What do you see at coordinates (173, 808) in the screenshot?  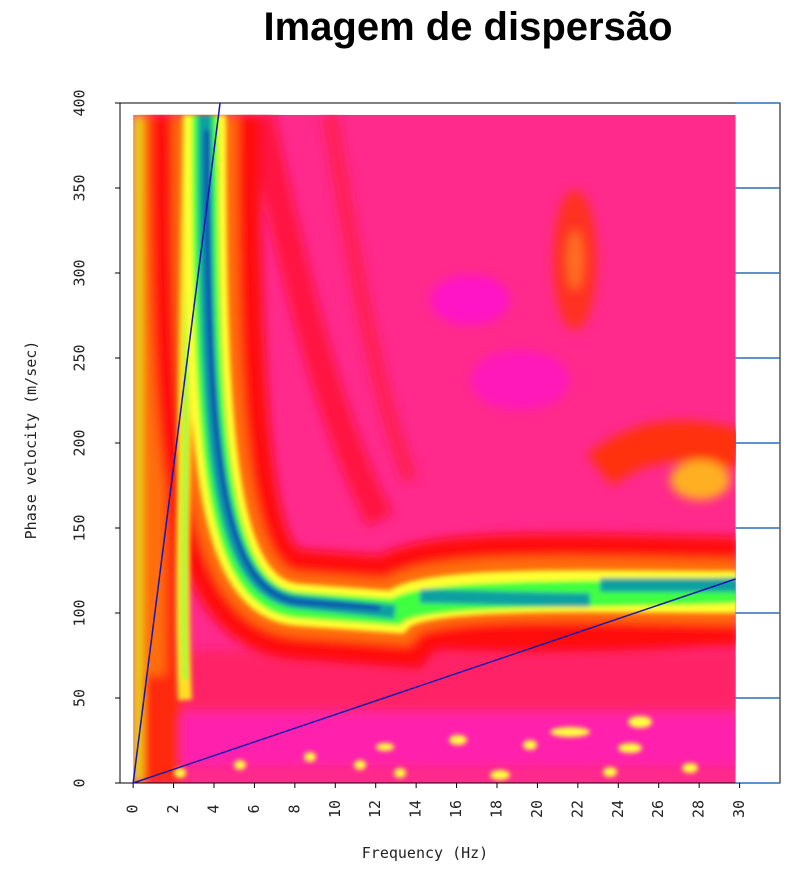 I see `x-tick-label: 2` at bounding box center [173, 808].